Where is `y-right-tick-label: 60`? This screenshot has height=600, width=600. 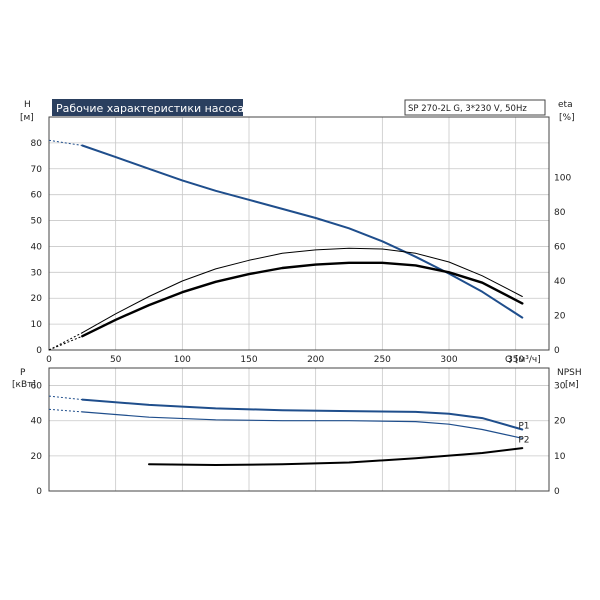 y-right-tick-label: 60 is located at coordinates (560, 247).